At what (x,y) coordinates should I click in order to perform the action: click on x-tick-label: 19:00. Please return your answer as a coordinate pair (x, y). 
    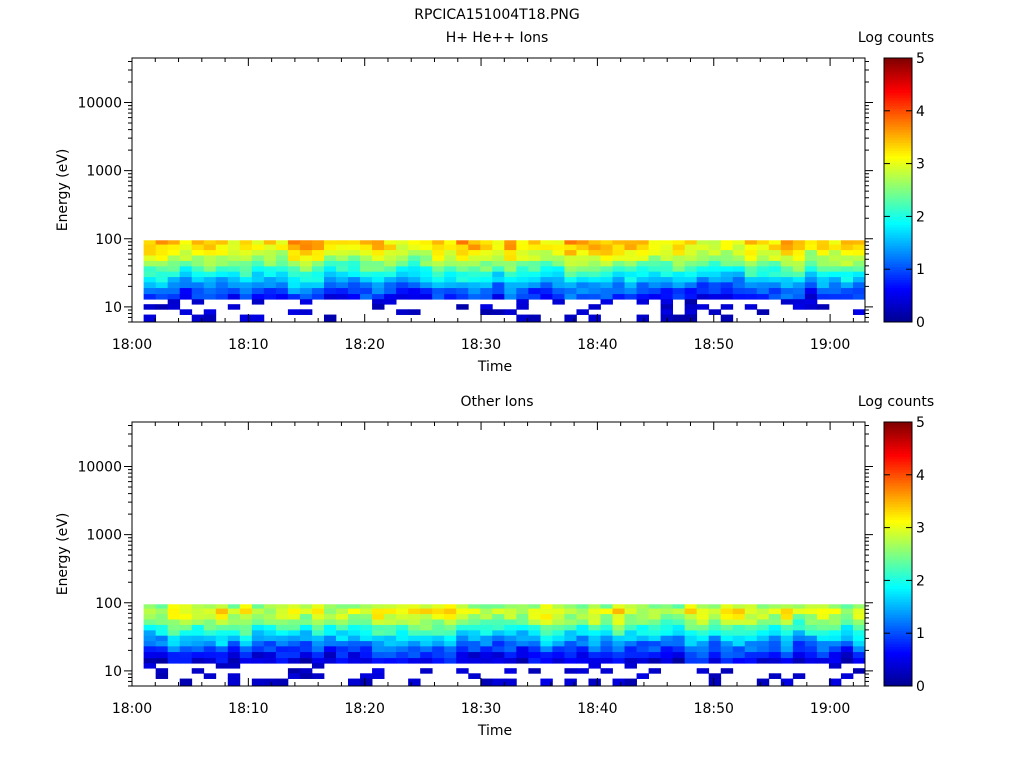
    Looking at the image, I should click on (830, 709).